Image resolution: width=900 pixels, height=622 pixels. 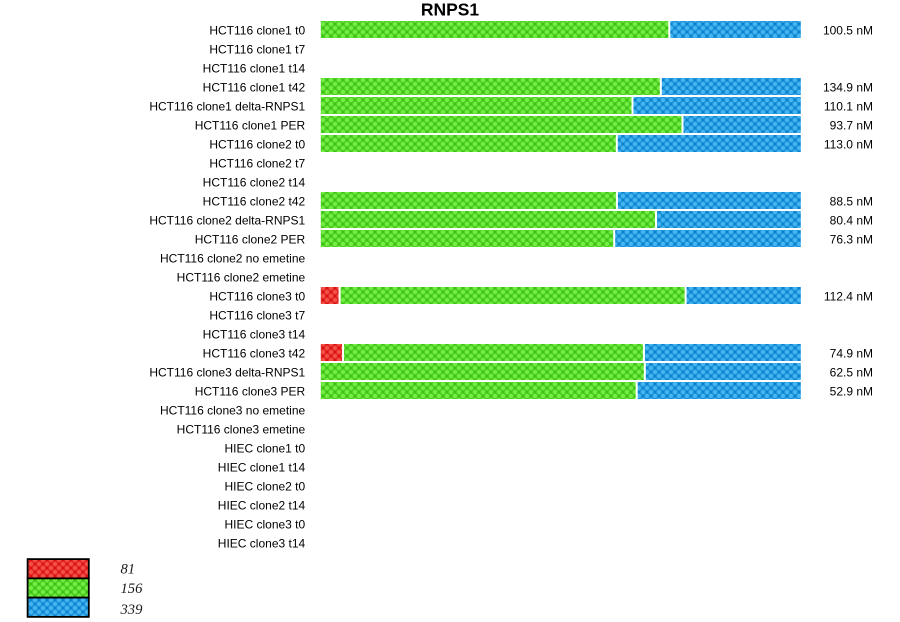 I want to click on svg-text: 74.9 nM, so click(x=851, y=354).